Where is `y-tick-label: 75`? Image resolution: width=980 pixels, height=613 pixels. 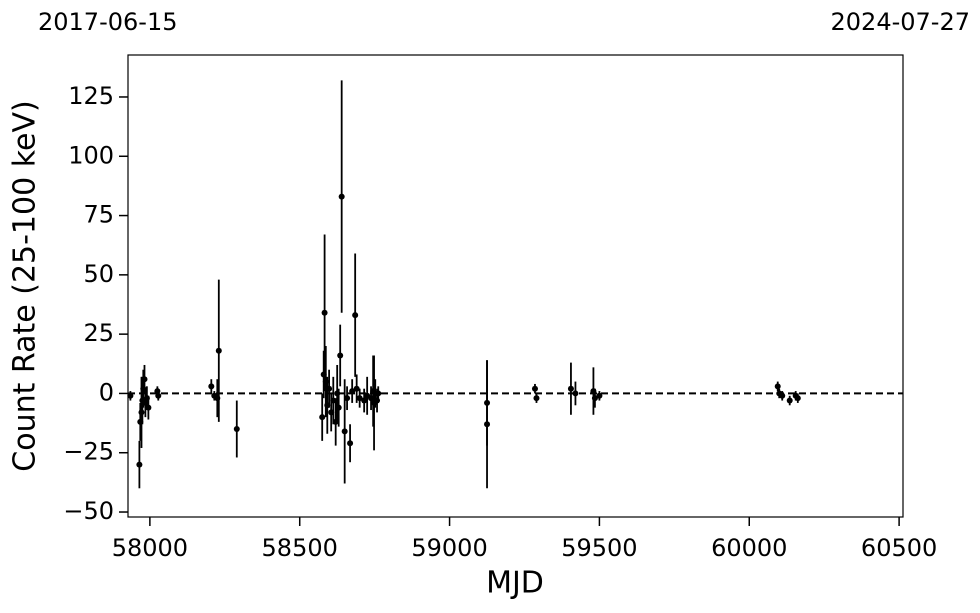
y-tick-label: 75 is located at coordinates (98, 215).